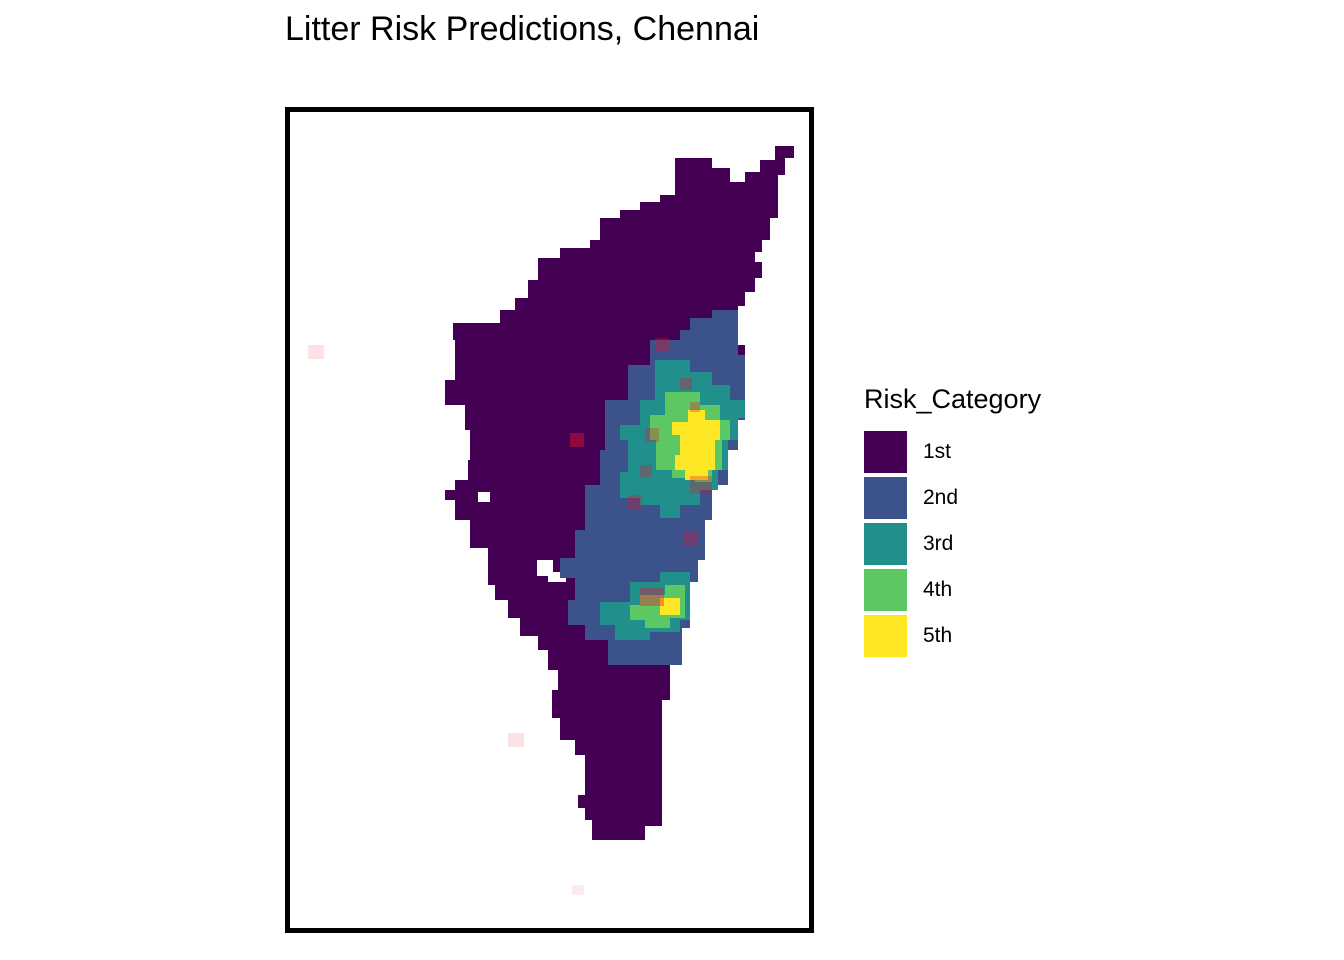  Describe the element at coordinates (938, 635) in the screenshot. I see `legend-label: 5th` at that location.